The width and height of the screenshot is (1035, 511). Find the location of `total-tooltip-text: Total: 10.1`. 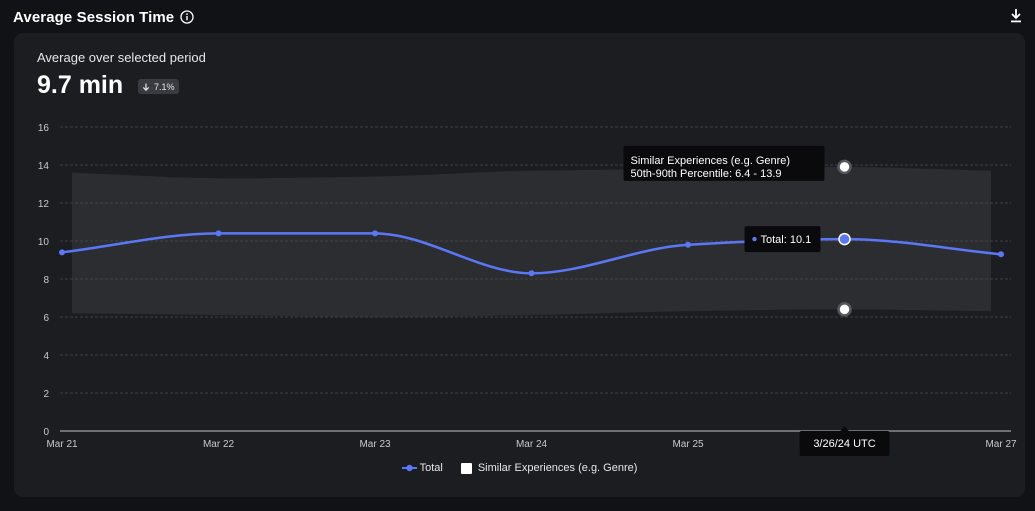

total-tooltip-text: Total: 10.1 is located at coordinates (786, 240).